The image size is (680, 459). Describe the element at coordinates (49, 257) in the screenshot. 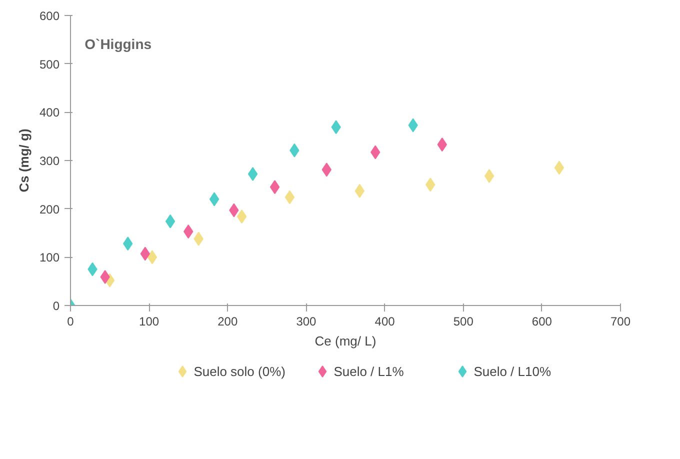

I see `y-tick-label: 100` at that location.